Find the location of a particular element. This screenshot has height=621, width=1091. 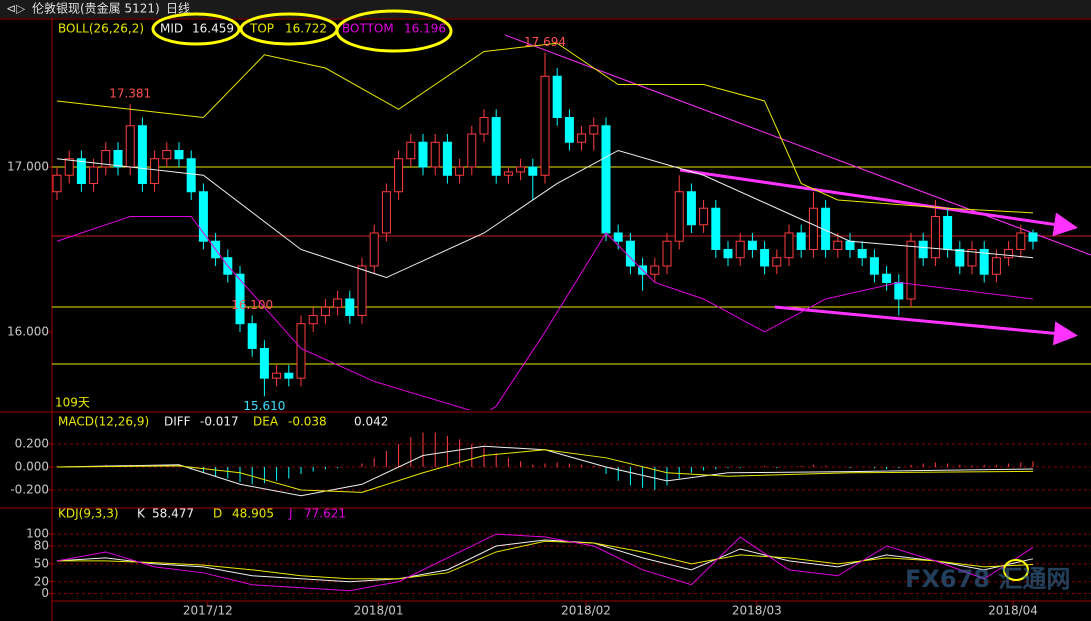

legend-name: TOP is located at coordinates (261, 29).